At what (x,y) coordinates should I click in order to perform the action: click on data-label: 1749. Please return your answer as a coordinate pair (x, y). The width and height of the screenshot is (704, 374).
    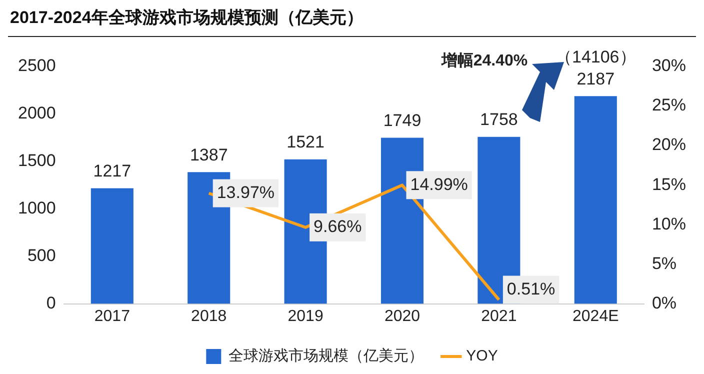
    Looking at the image, I should click on (402, 120).